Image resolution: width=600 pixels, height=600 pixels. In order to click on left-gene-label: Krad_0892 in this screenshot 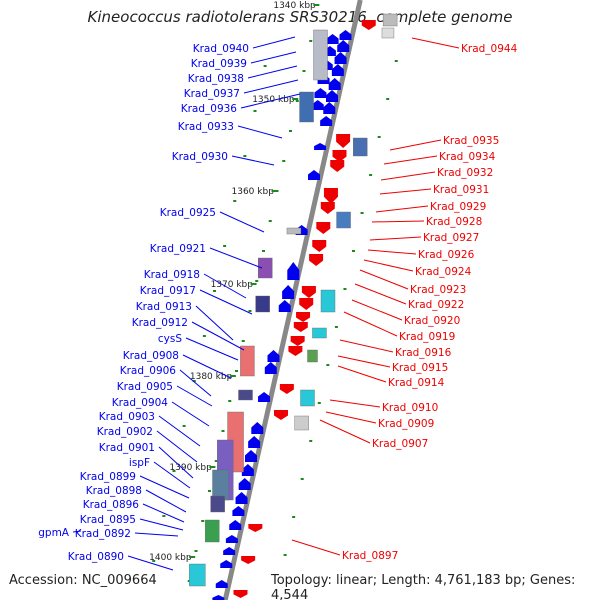, I will do `click(103, 534)`.